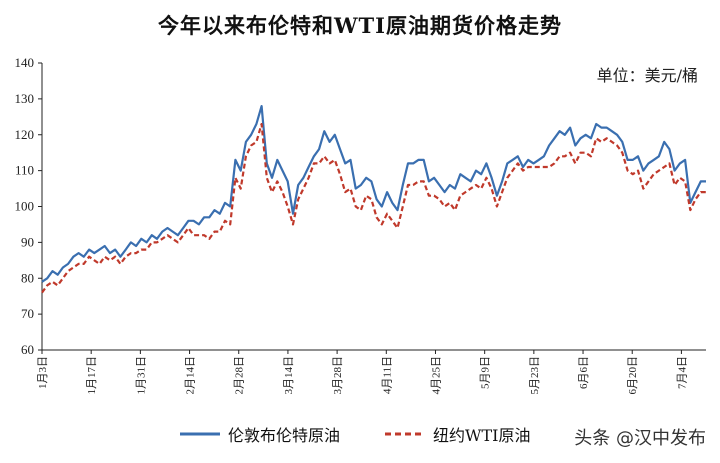 The image size is (720, 463). Describe the element at coordinates (584, 372) in the screenshot. I see `x-tick-label: 6月6日` at that location.